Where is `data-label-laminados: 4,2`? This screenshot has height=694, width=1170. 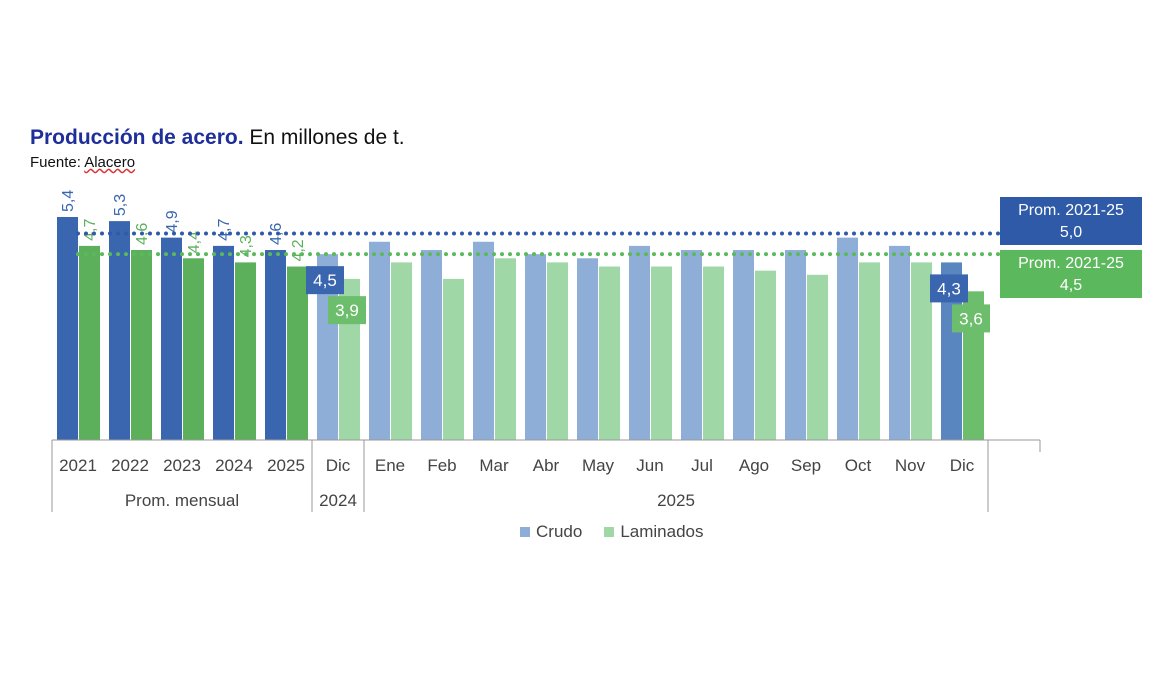
data-label-laminados: 4,2 is located at coordinates (298, 250).